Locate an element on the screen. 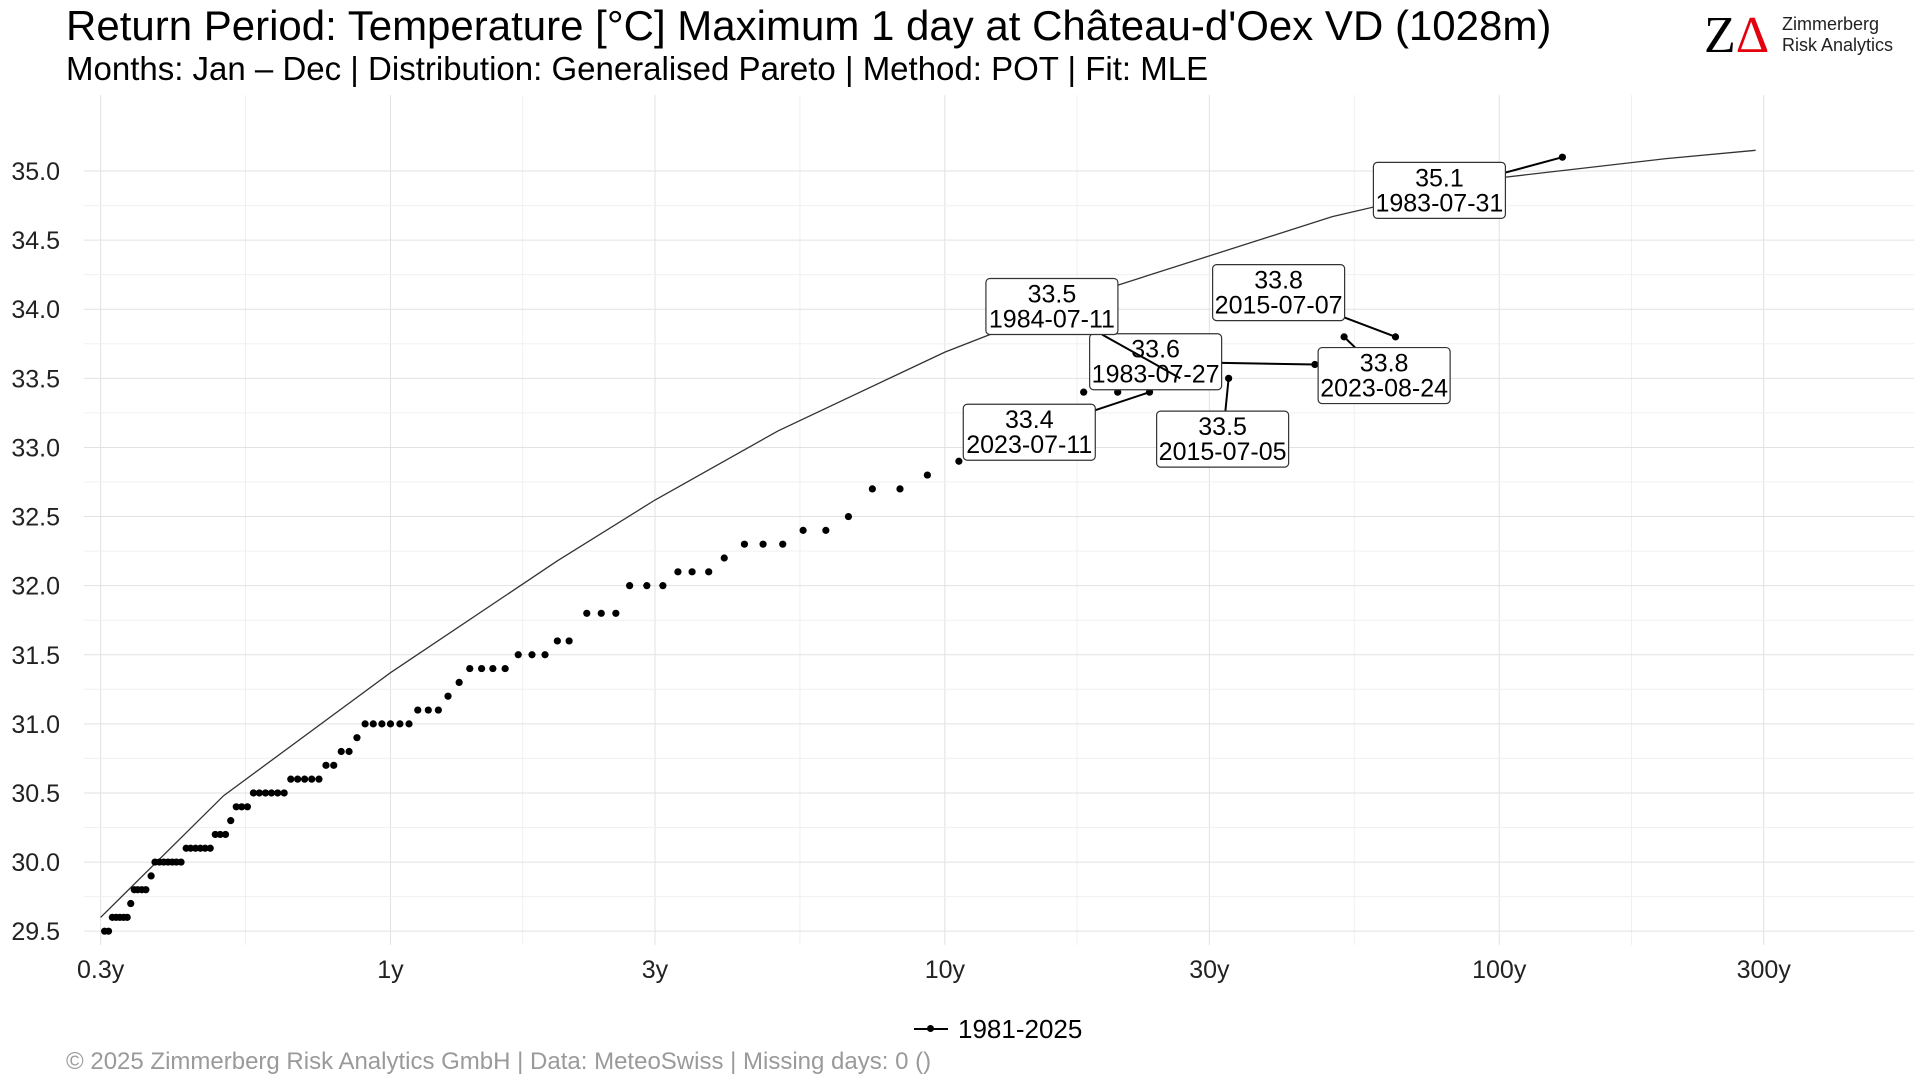  annotation-date: 2015-07-05 is located at coordinates (1223, 452).